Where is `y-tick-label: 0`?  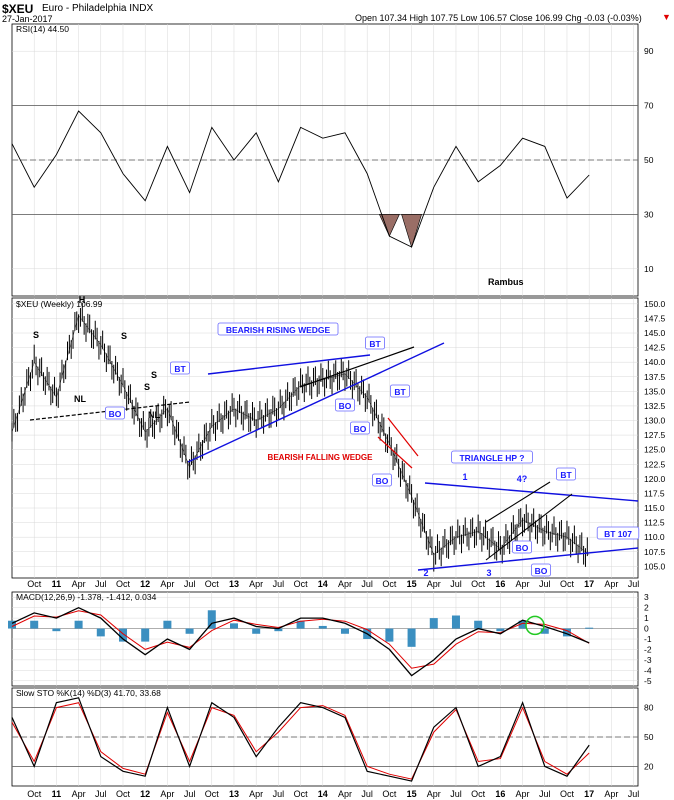 y-tick-label: 0 is located at coordinates (646, 629).